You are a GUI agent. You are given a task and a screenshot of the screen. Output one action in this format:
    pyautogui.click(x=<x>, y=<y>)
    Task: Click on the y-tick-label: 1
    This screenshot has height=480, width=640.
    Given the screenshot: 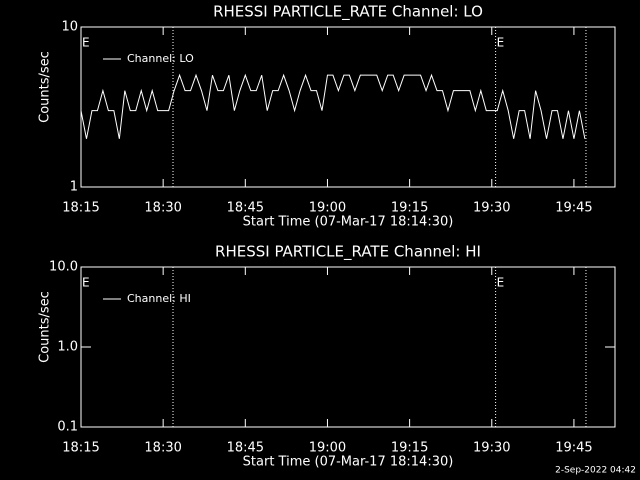 What is the action you would take?
    pyautogui.click(x=74, y=187)
    